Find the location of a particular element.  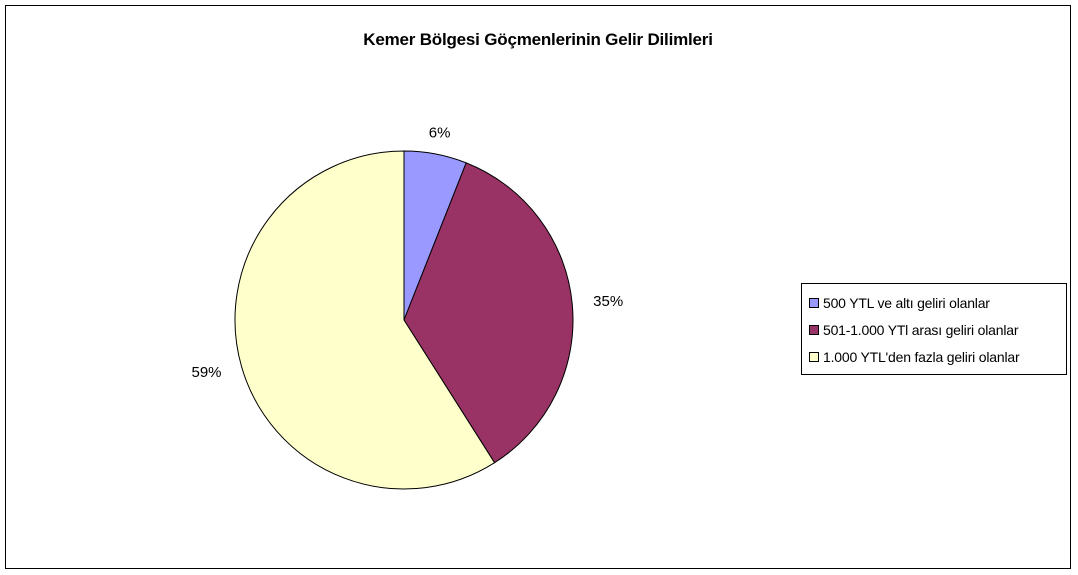

legend-label: 501-1.000 YTl arası geliri olanlar is located at coordinates (921, 329).